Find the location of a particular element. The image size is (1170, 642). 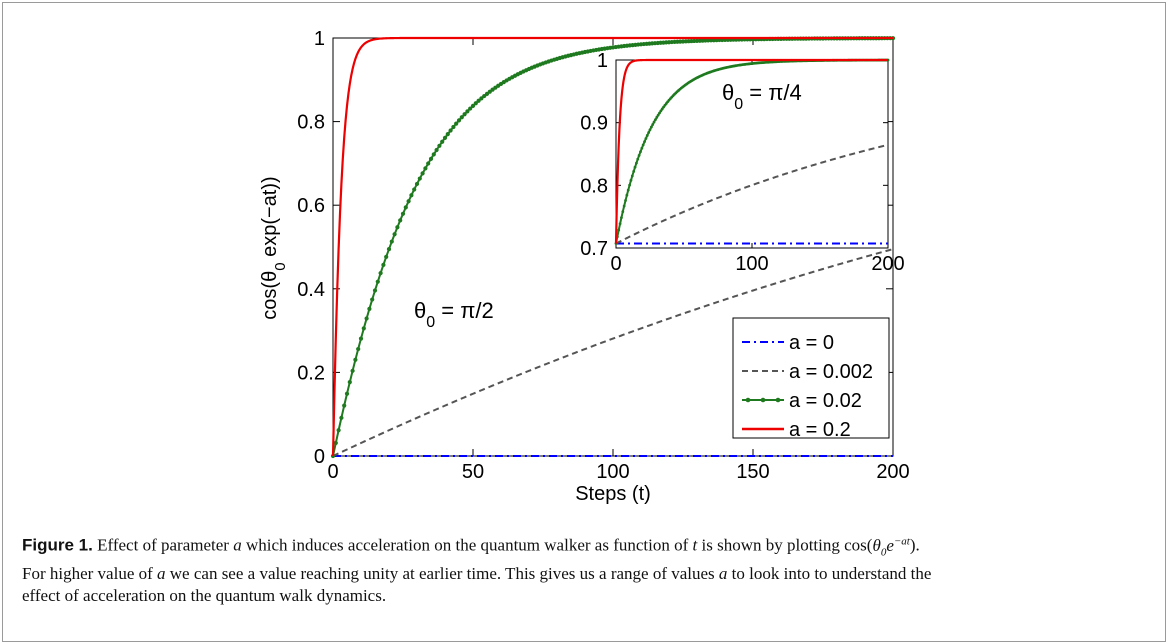

legend-label: a = 0.002 is located at coordinates (831, 372).